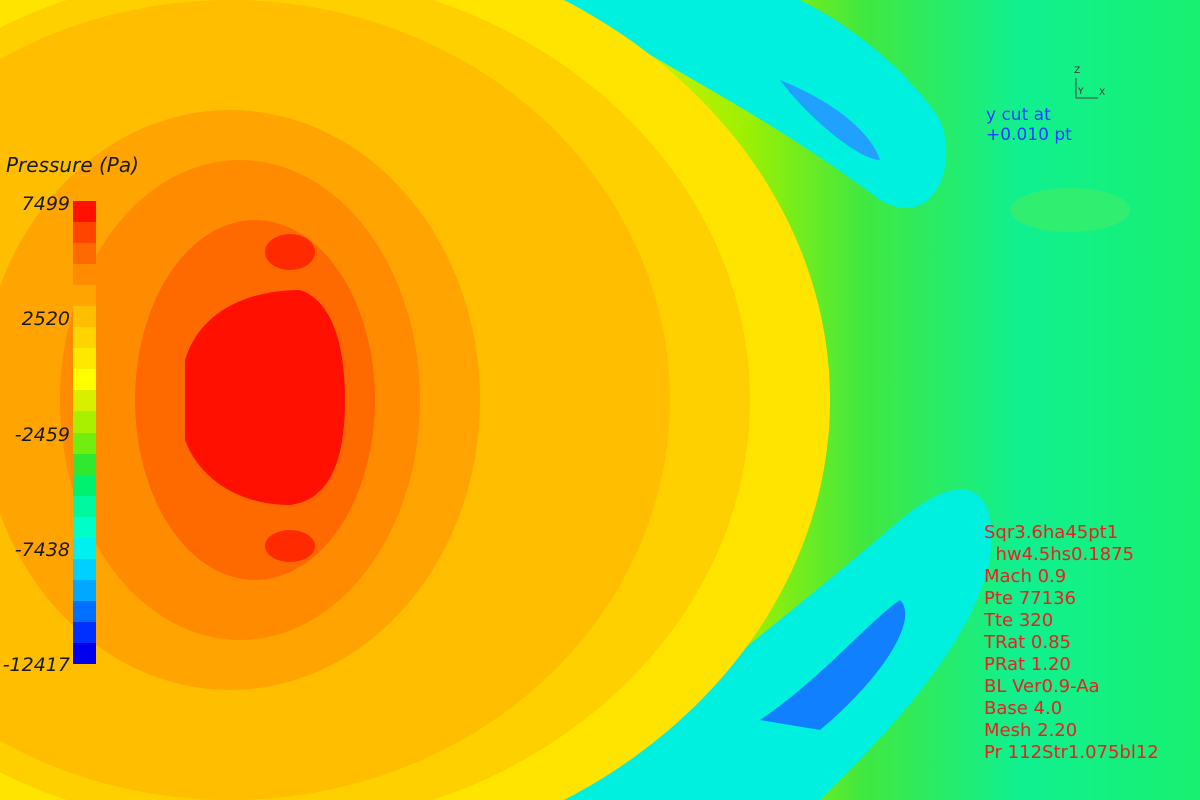 This screenshot has width=1200, height=800. Describe the element at coordinates (1081, 92) in the screenshot. I see `axis-y-label: Y` at that location.